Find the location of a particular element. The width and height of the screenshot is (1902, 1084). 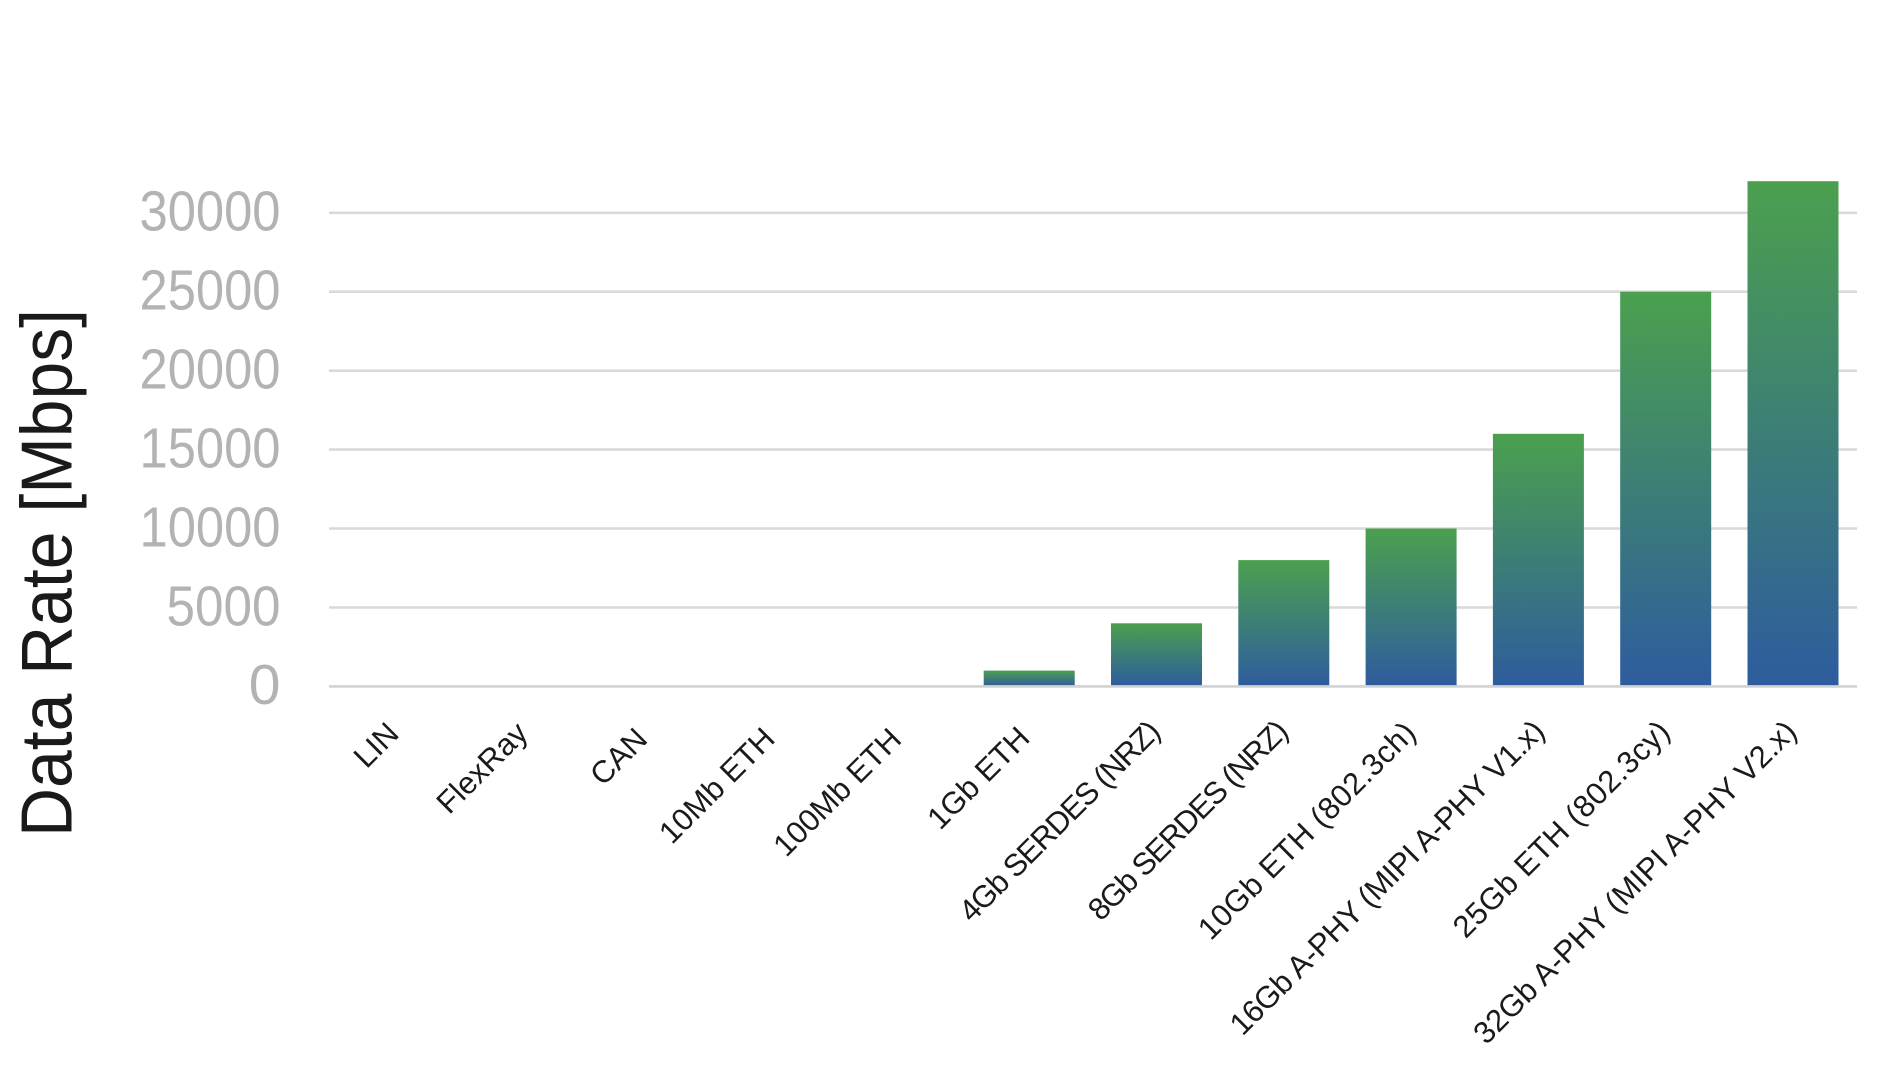

svg-text: 0 is located at coordinates (265, 685).